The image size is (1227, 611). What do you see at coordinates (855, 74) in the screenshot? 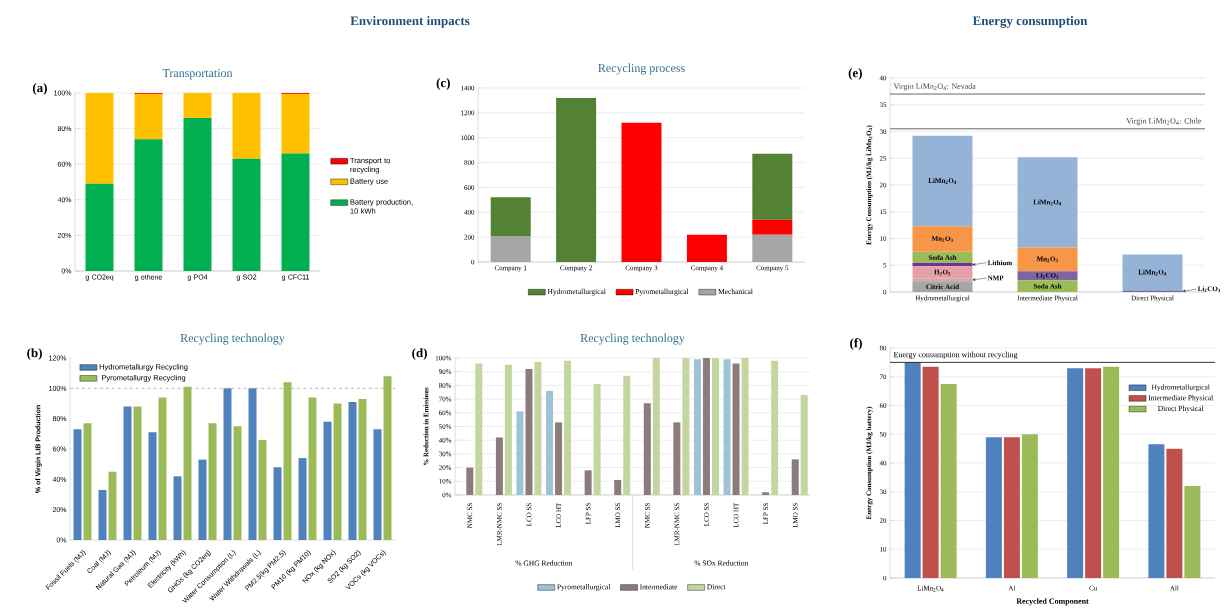
I see `text: (e)` at bounding box center [855, 74].